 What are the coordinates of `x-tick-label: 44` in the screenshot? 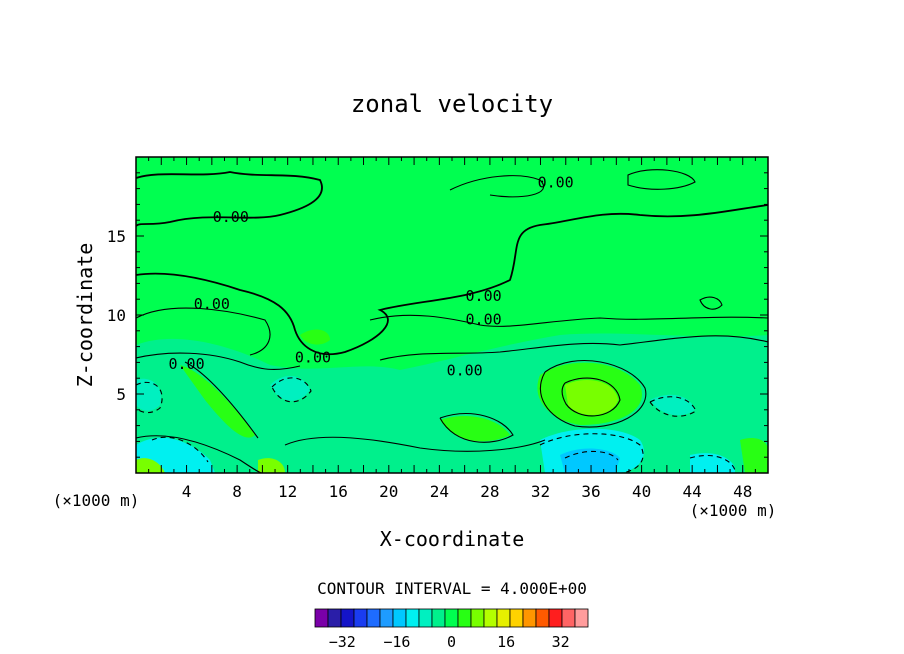 It's located at (692, 491).